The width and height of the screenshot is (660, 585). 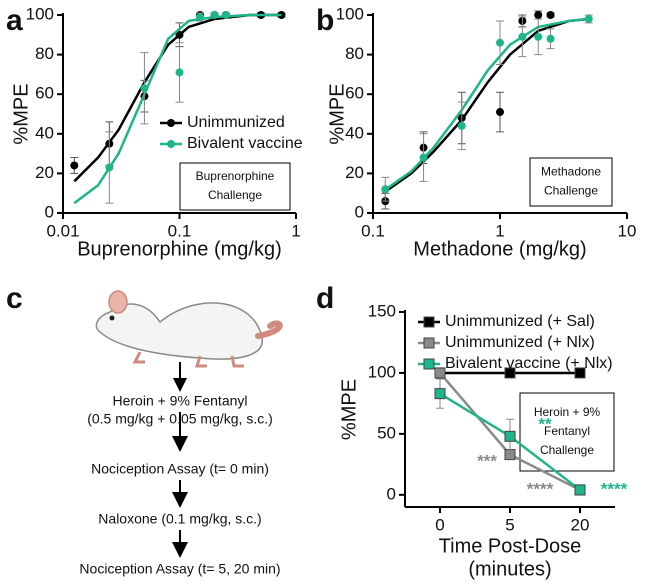 I want to click on step-text: Naloxone (0.1 mg/kg, s.c.), so click(x=179, y=519).